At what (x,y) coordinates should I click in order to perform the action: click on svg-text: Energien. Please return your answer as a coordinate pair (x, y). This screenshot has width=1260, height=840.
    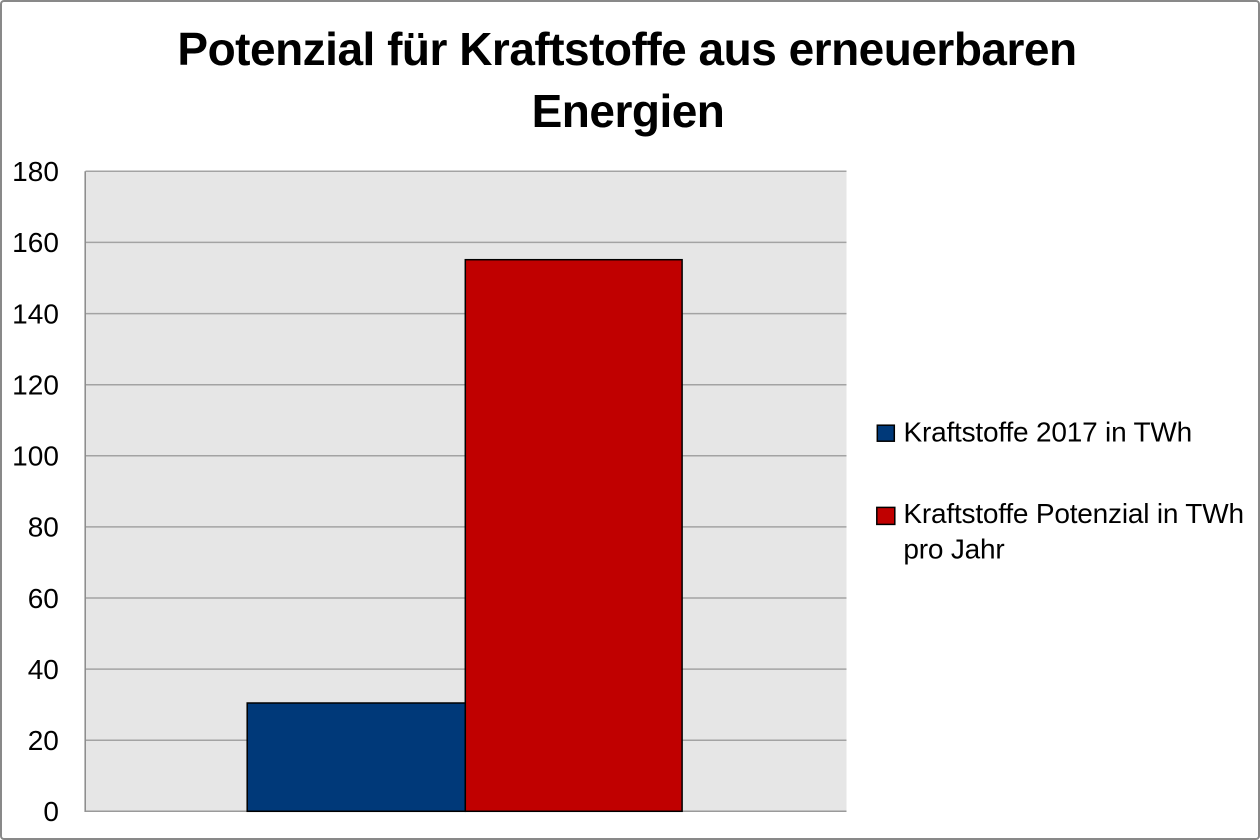
    Looking at the image, I should click on (628, 111).